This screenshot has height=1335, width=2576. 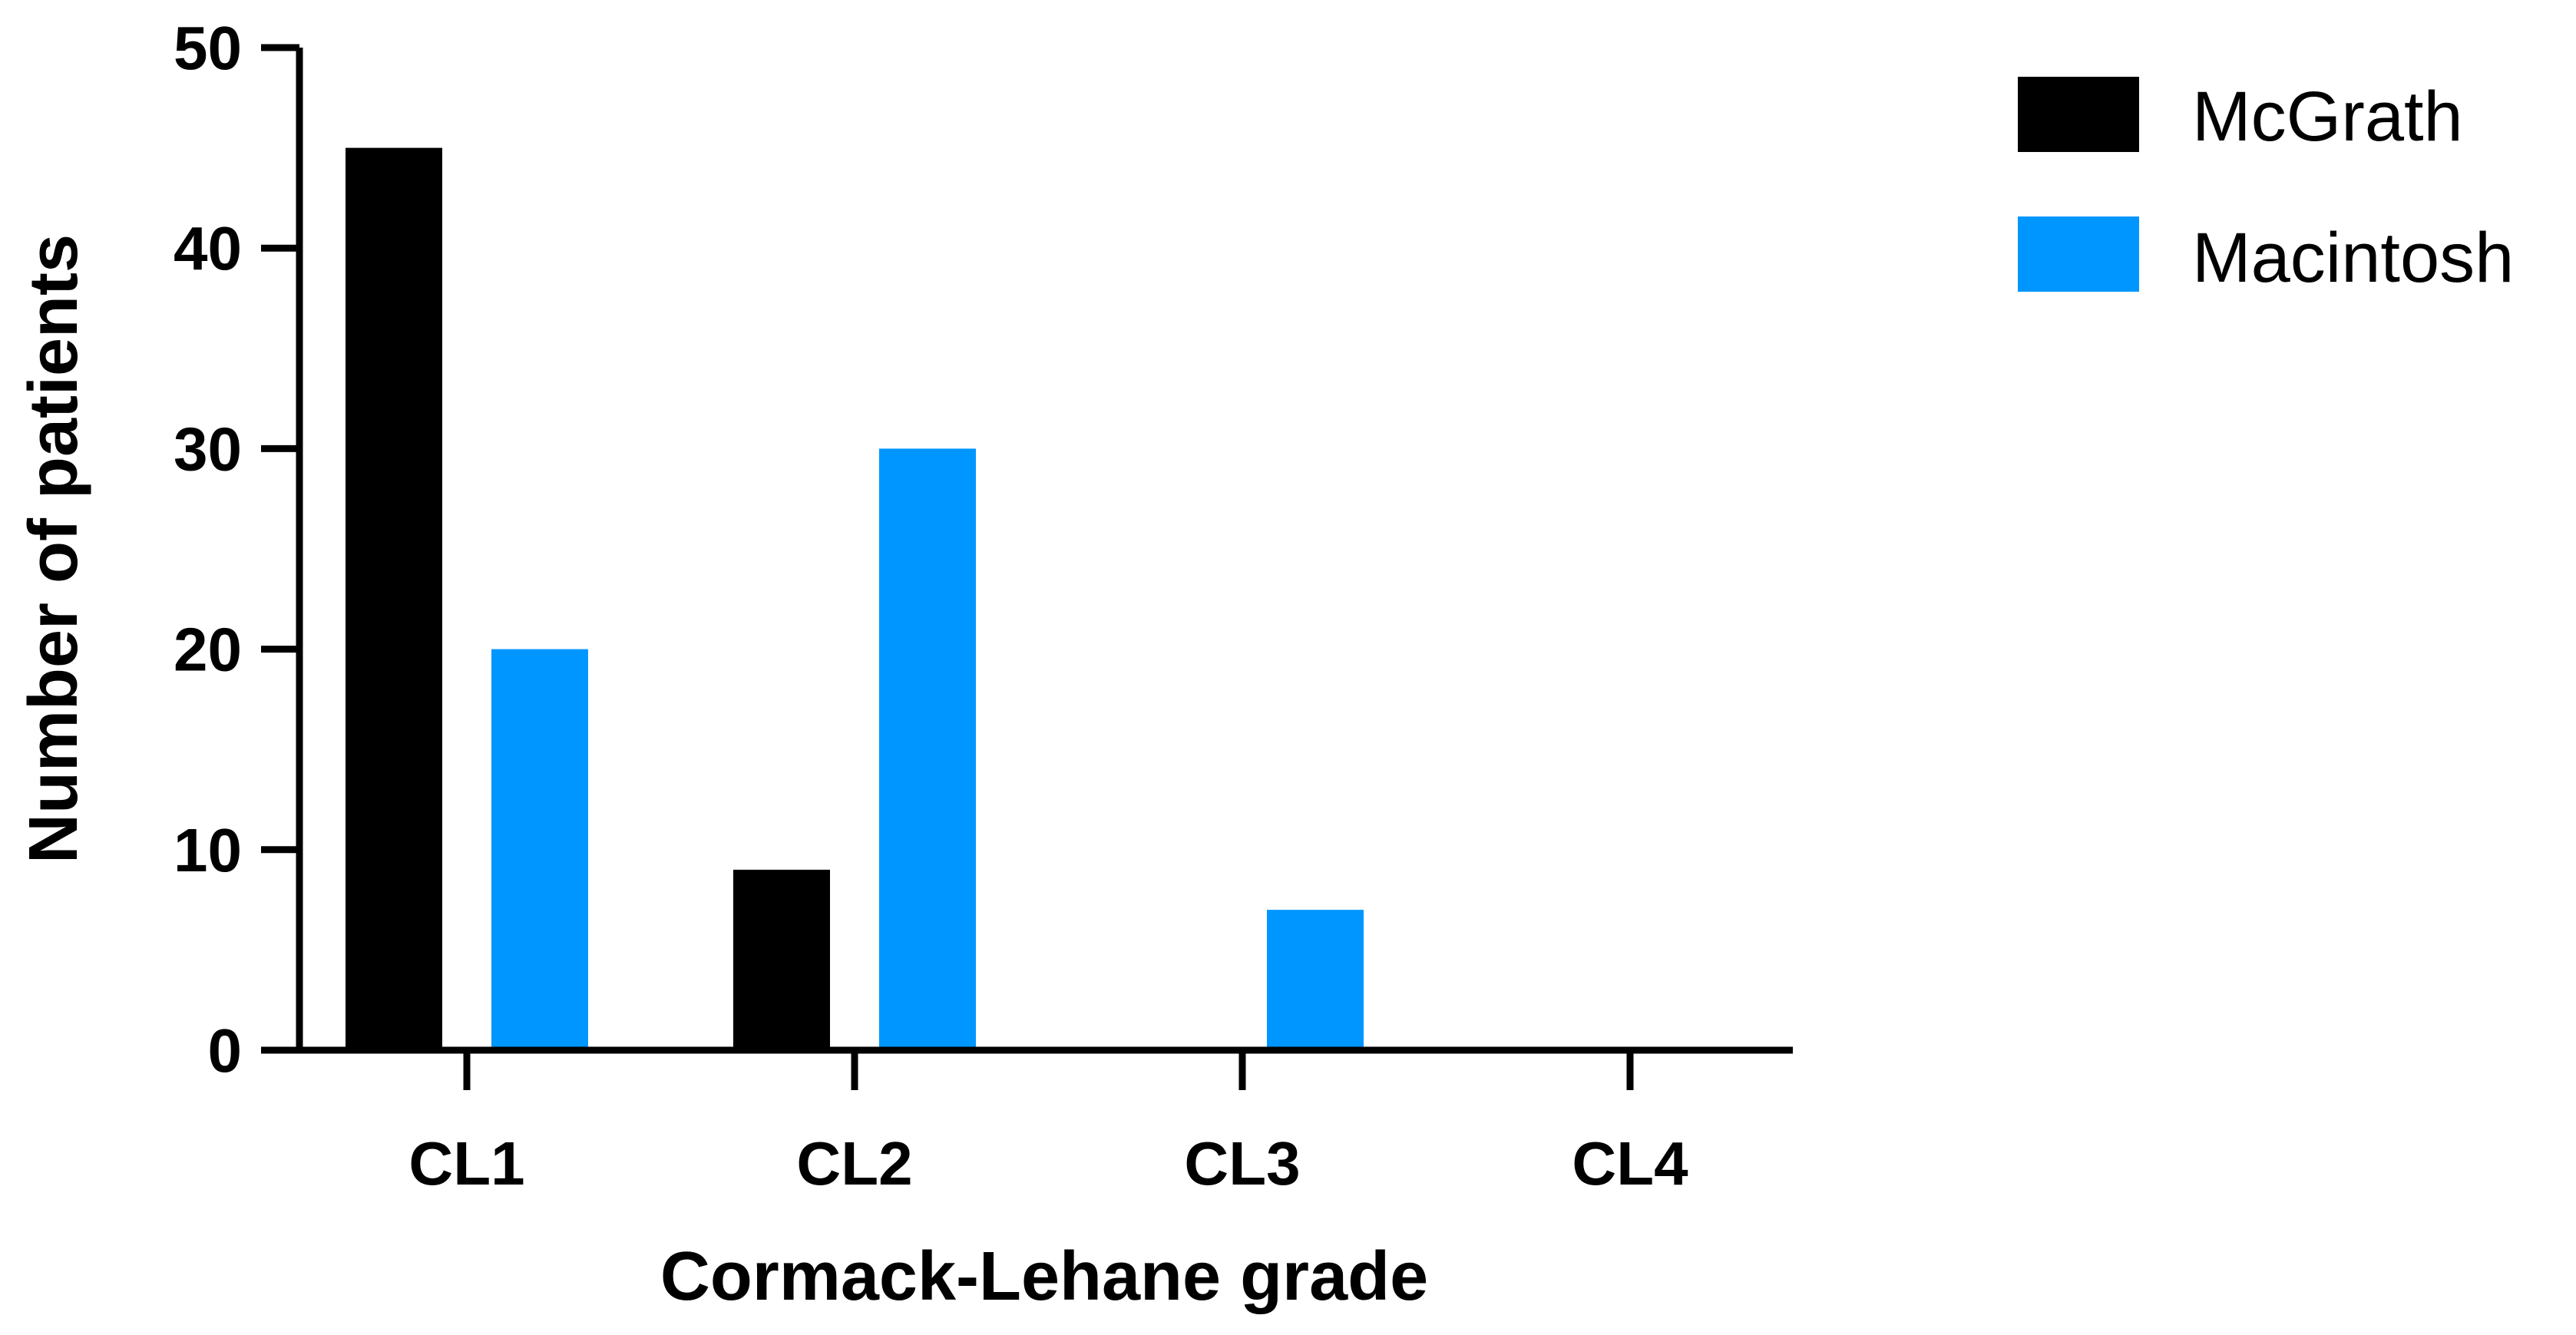 What do you see at coordinates (208, 850) in the screenshot?
I see `y-tick-label: 10` at bounding box center [208, 850].